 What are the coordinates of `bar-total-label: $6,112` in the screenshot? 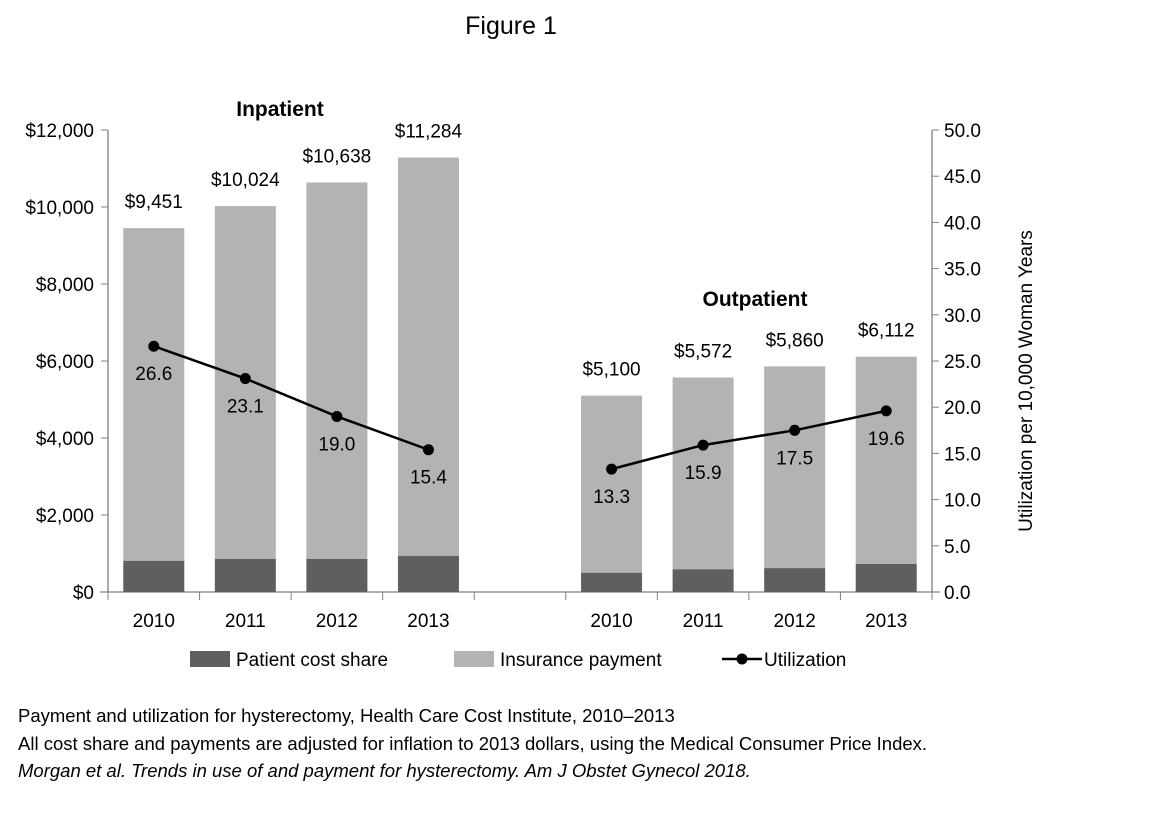 It's located at (886, 331).